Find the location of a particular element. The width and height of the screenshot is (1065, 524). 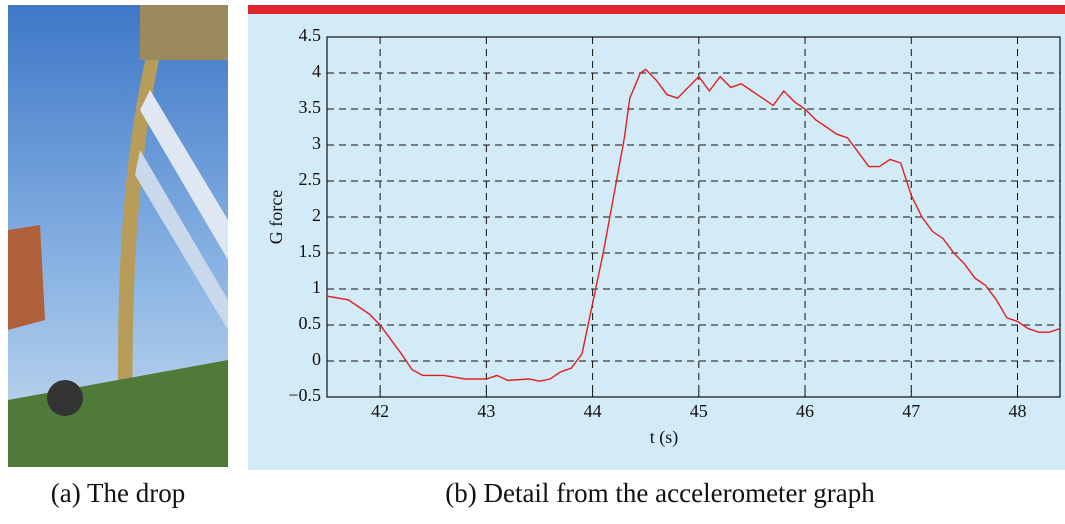

x-tick-label: 43 is located at coordinates (486, 411).